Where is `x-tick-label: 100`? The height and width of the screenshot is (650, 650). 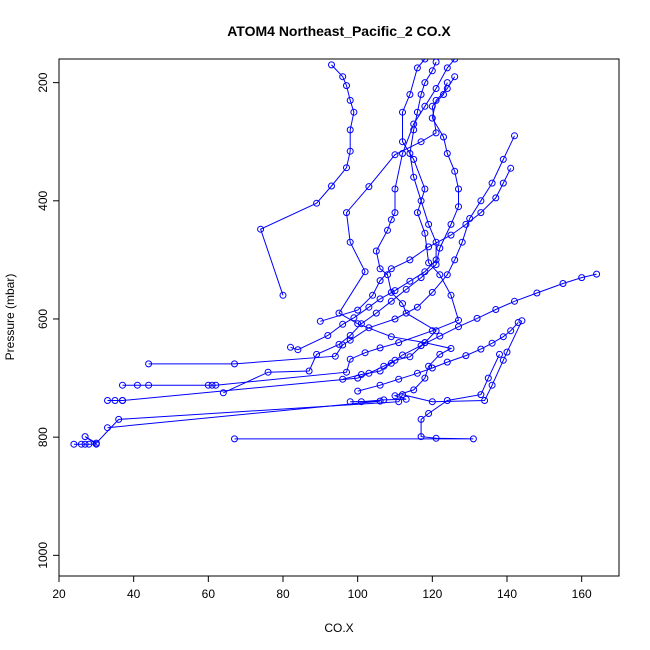 x-tick-label: 100 is located at coordinates (358, 594).